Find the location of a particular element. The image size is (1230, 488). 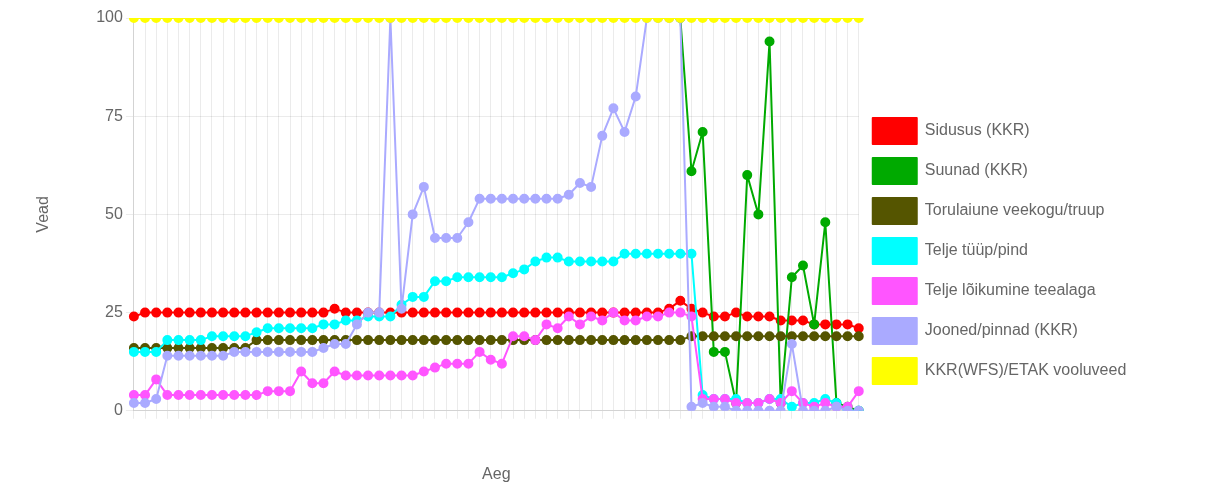

y-tick-label: 100 is located at coordinates (109, 17).